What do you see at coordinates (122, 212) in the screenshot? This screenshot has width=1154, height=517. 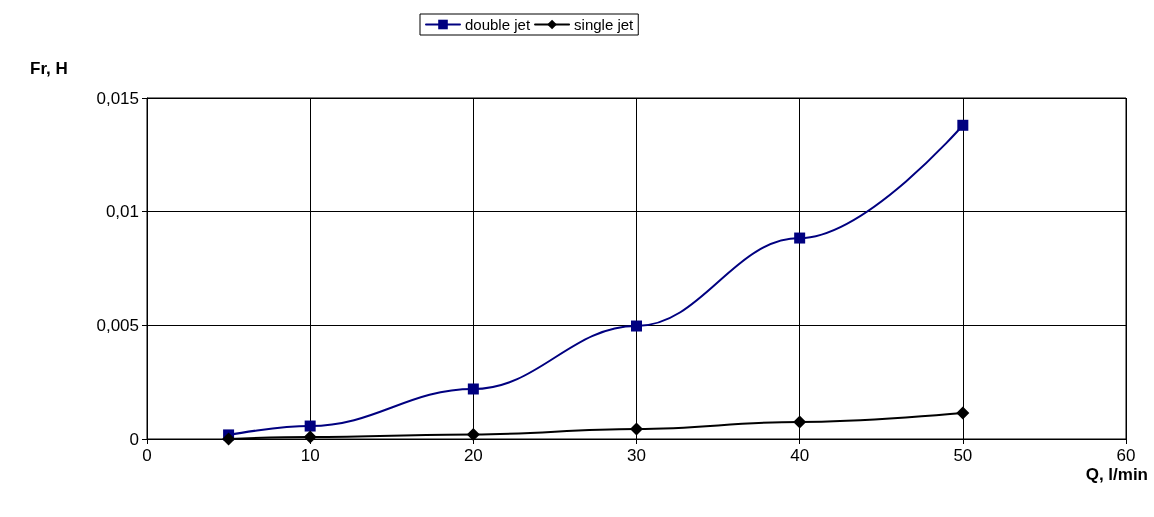 I see `y-tick-label: 0,01` at bounding box center [122, 212].